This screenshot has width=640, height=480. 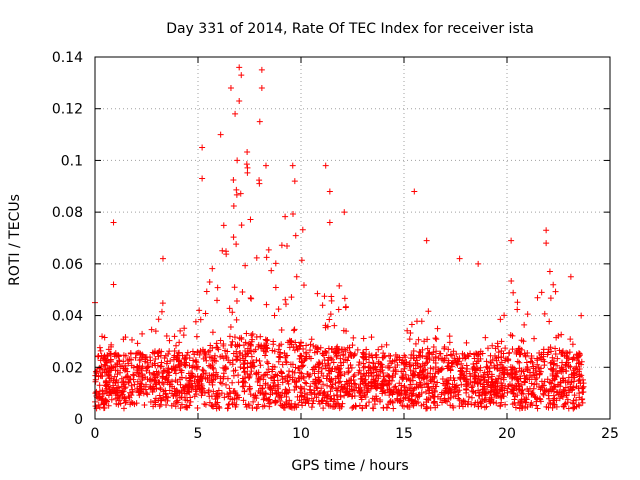 I want to click on y-tick-label: 0.06, so click(x=67, y=265).